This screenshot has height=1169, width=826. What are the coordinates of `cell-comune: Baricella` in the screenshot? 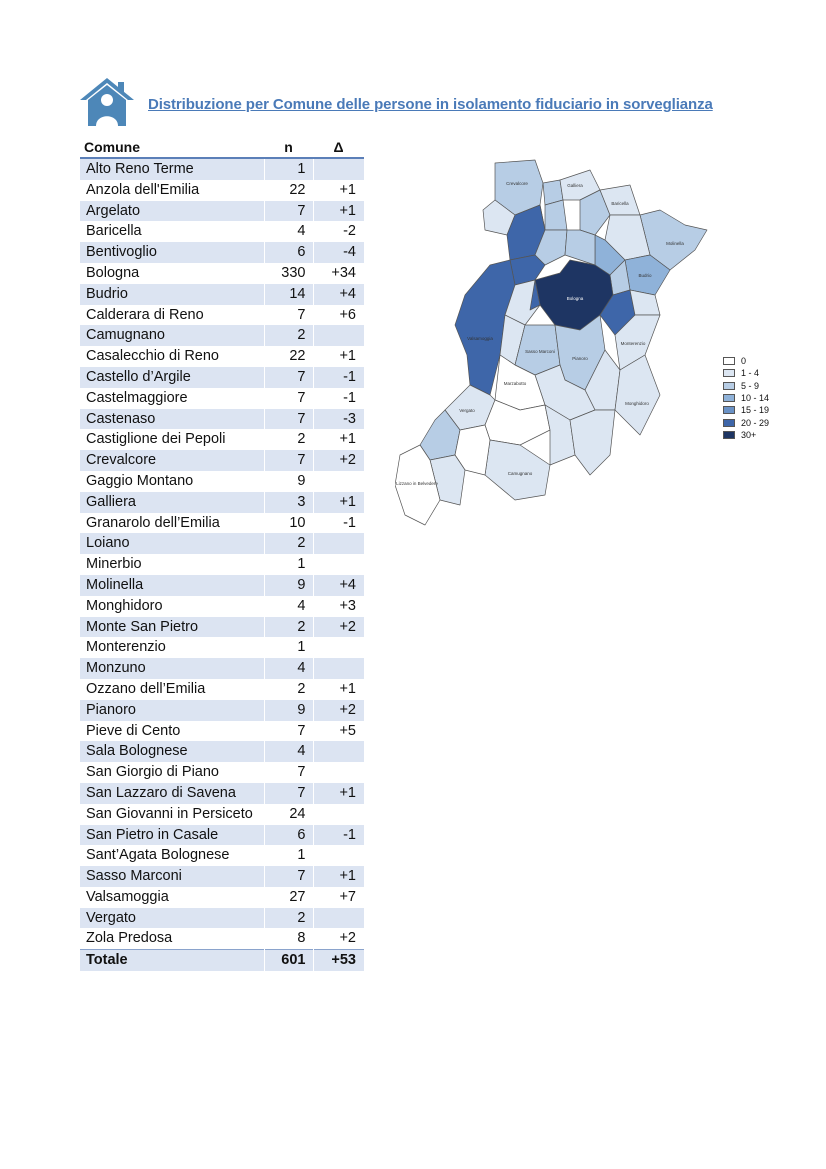 It's located at (172, 232).